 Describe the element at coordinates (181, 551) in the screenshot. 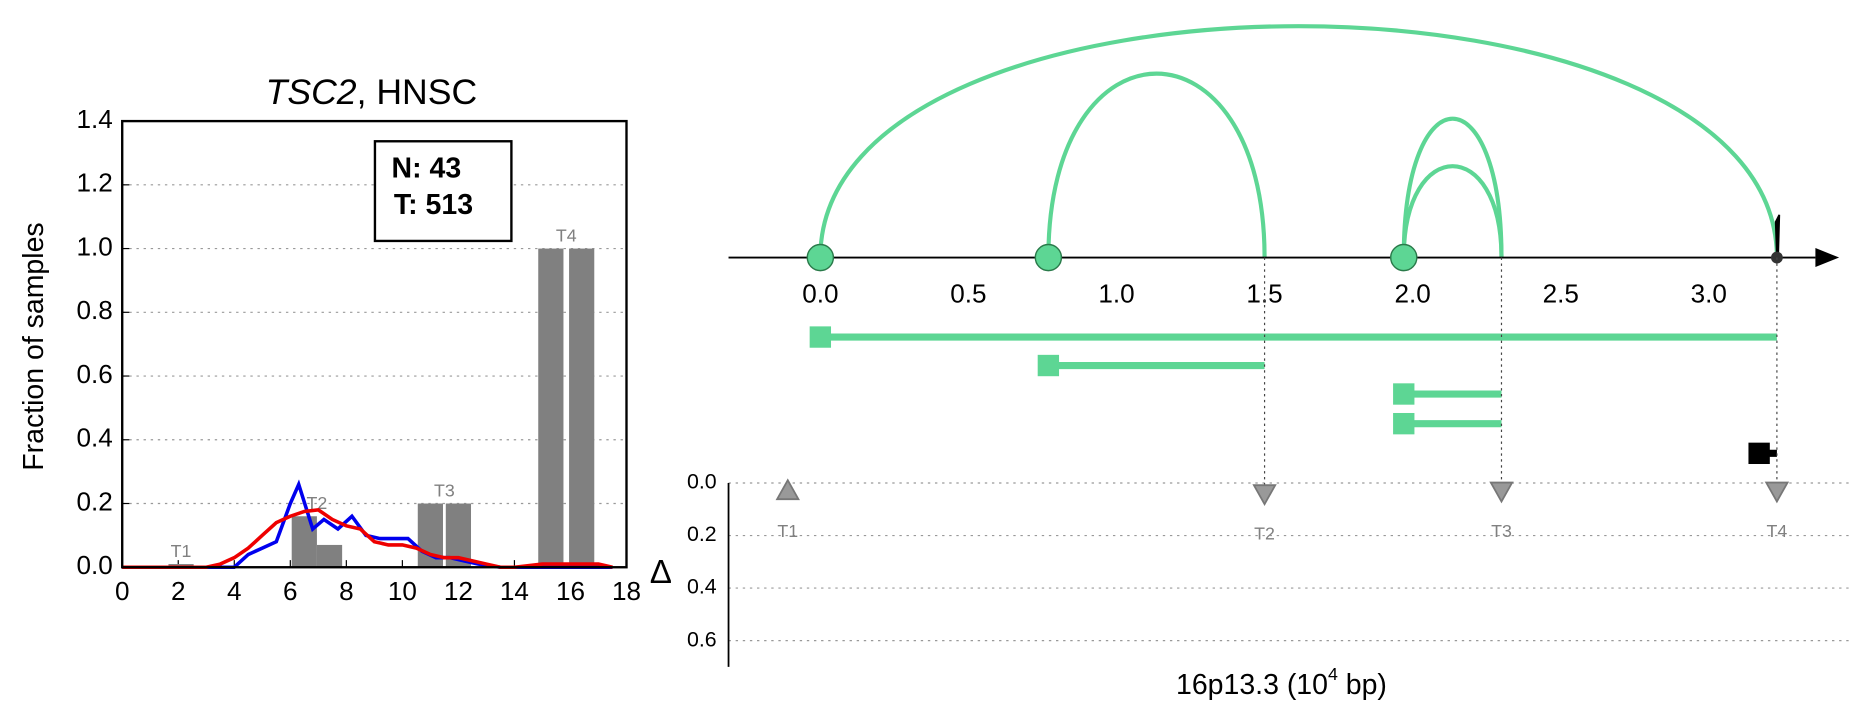

I see `bar-group-label: T1` at that location.